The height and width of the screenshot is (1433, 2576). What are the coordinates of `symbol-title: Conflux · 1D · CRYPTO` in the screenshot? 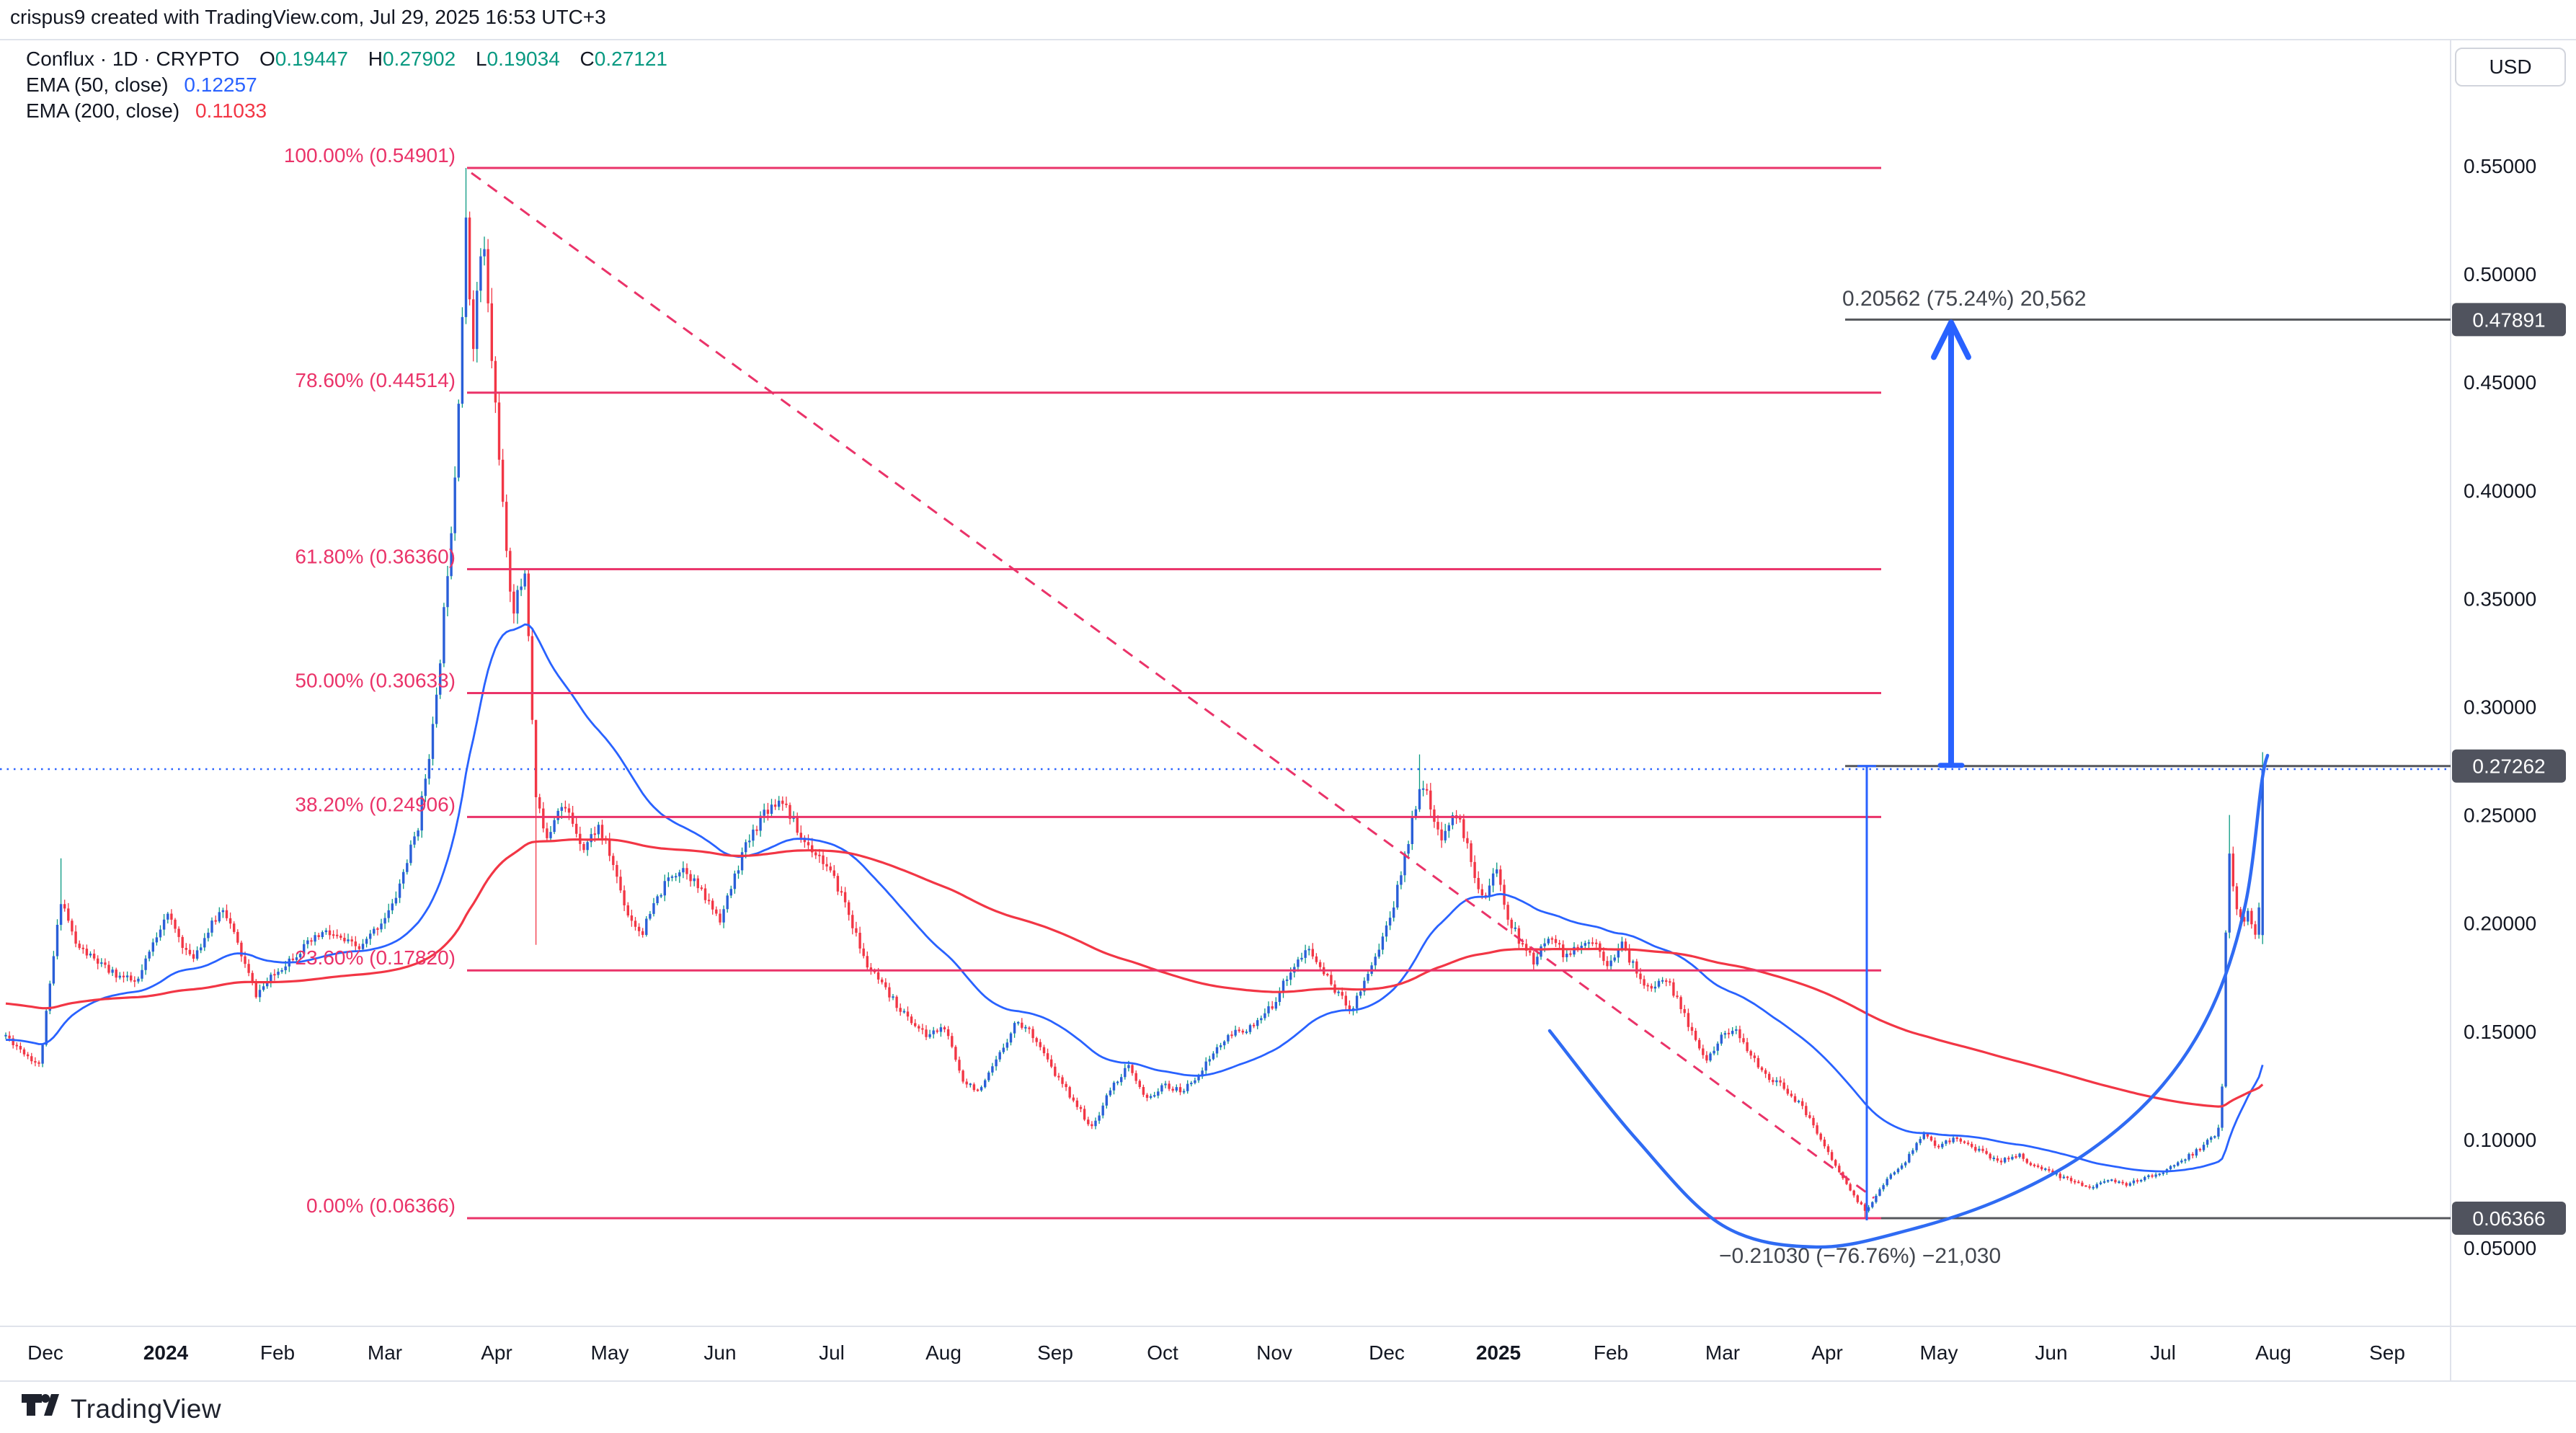 It's located at (133, 59).